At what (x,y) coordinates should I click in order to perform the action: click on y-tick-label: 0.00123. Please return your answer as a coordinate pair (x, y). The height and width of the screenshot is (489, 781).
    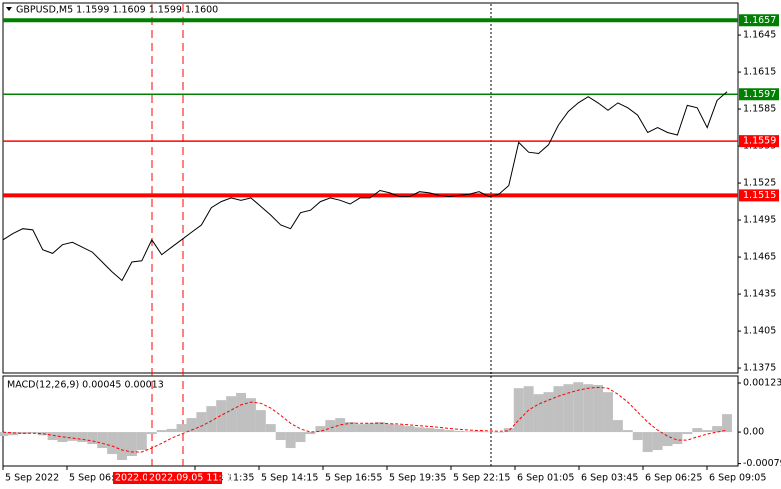
    Looking at the image, I should click on (762, 382).